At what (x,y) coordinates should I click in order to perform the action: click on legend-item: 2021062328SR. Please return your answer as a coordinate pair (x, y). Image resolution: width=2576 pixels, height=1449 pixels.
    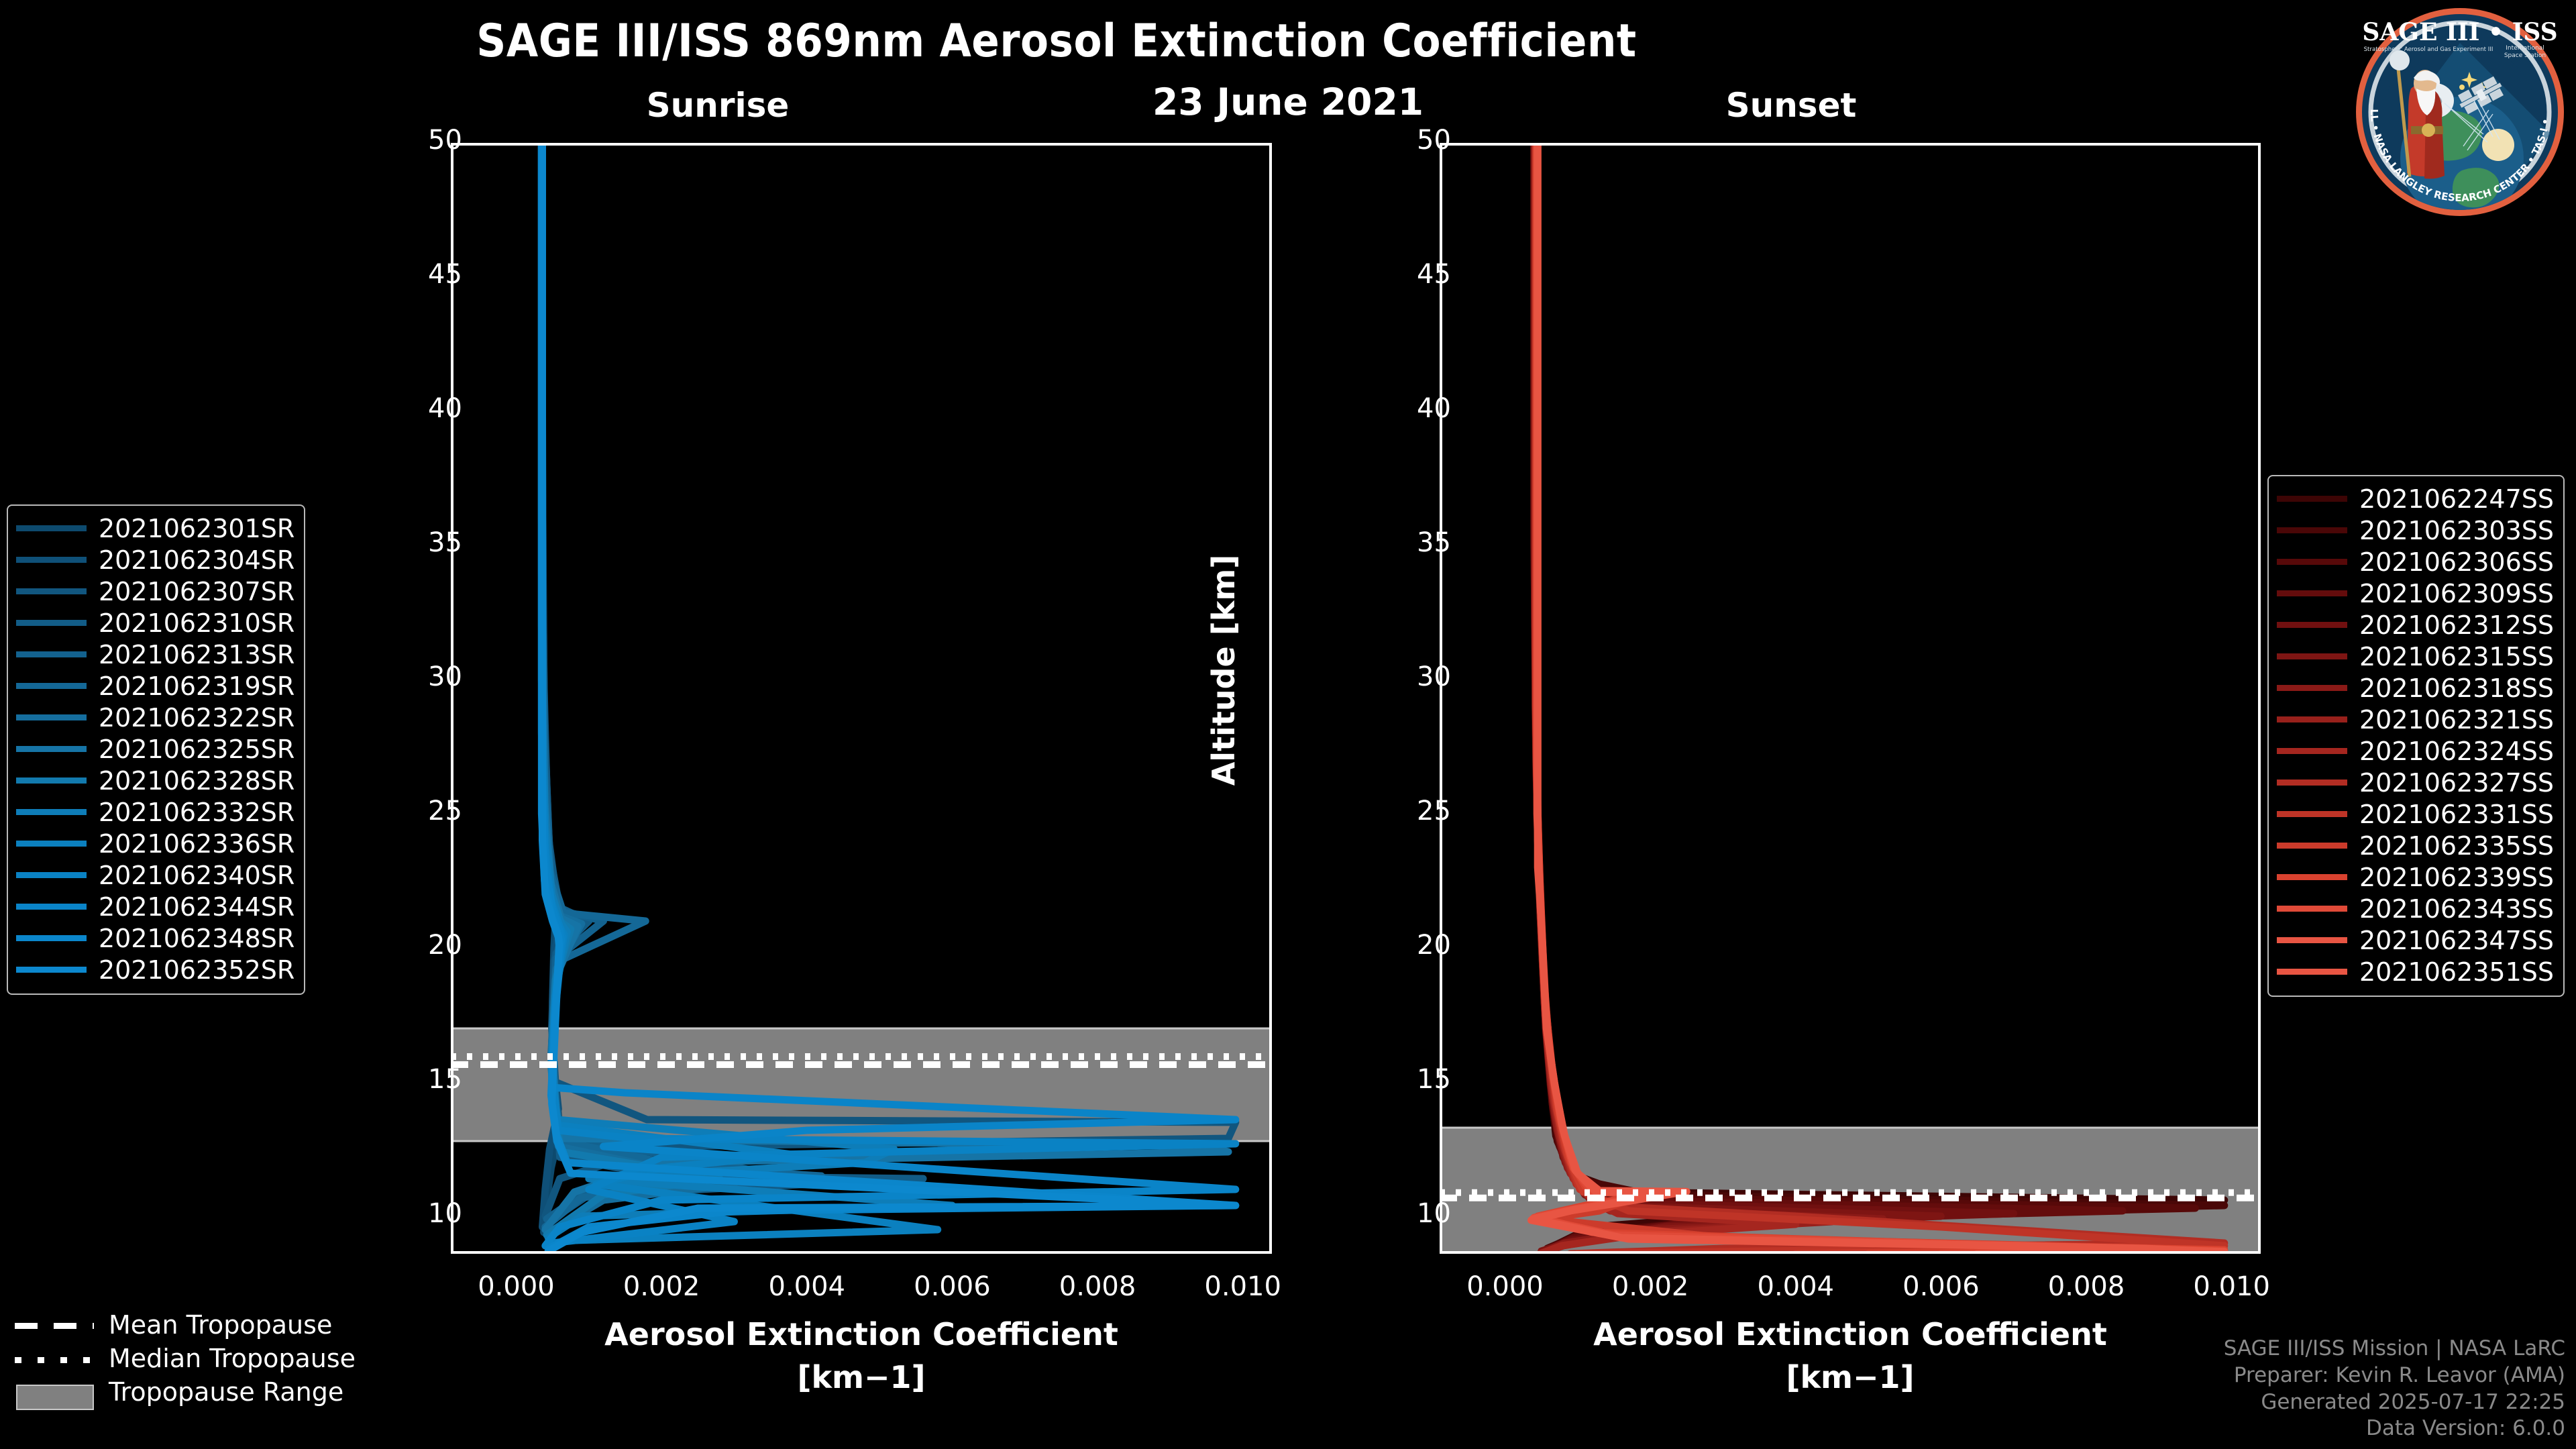
    Looking at the image, I should click on (155, 780).